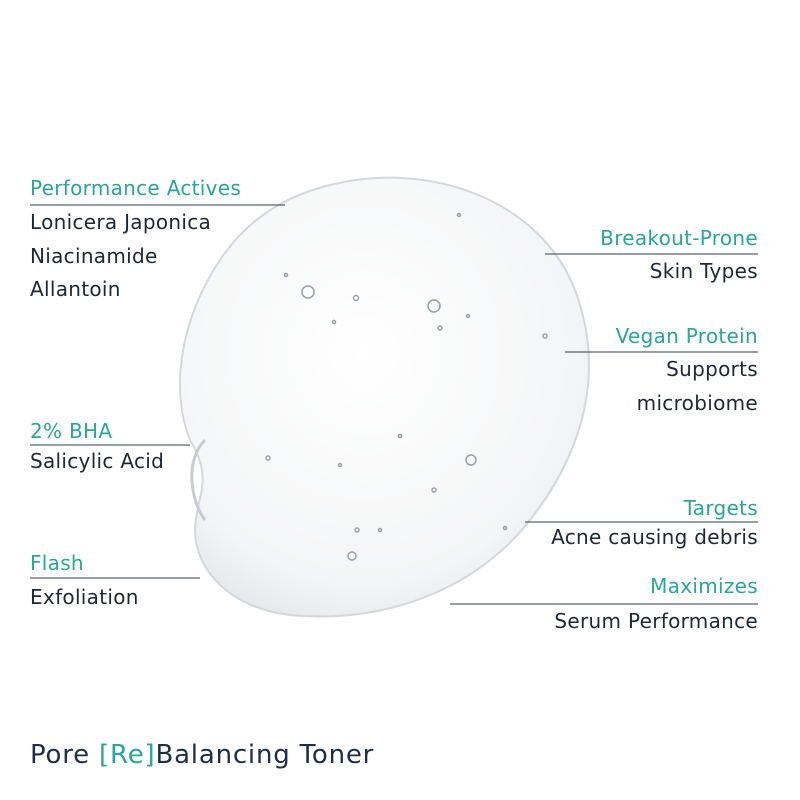 Image resolution: width=800 pixels, height=800 pixels. What do you see at coordinates (84, 597) in the screenshot?
I see `callout-text: Exfoliation` at bounding box center [84, 597].